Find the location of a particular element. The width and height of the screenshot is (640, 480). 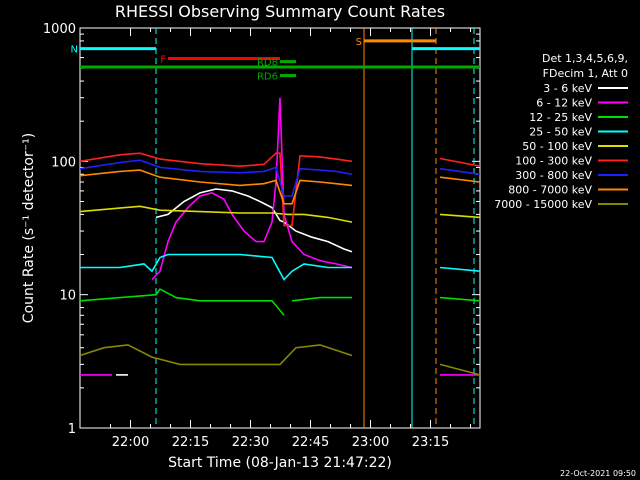

series-line-6-12-kev is located at coordinates (252, 189).